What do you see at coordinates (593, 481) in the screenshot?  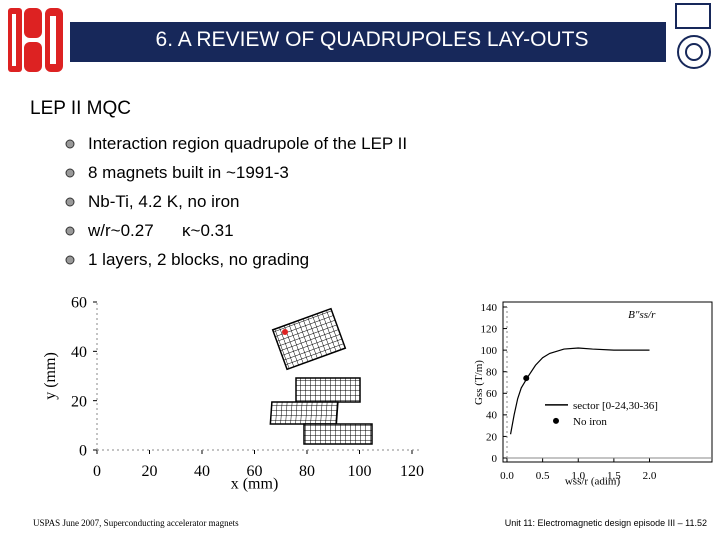 I see `x-axis-label: wss/r (adim)` at bounding box center [593, 481].